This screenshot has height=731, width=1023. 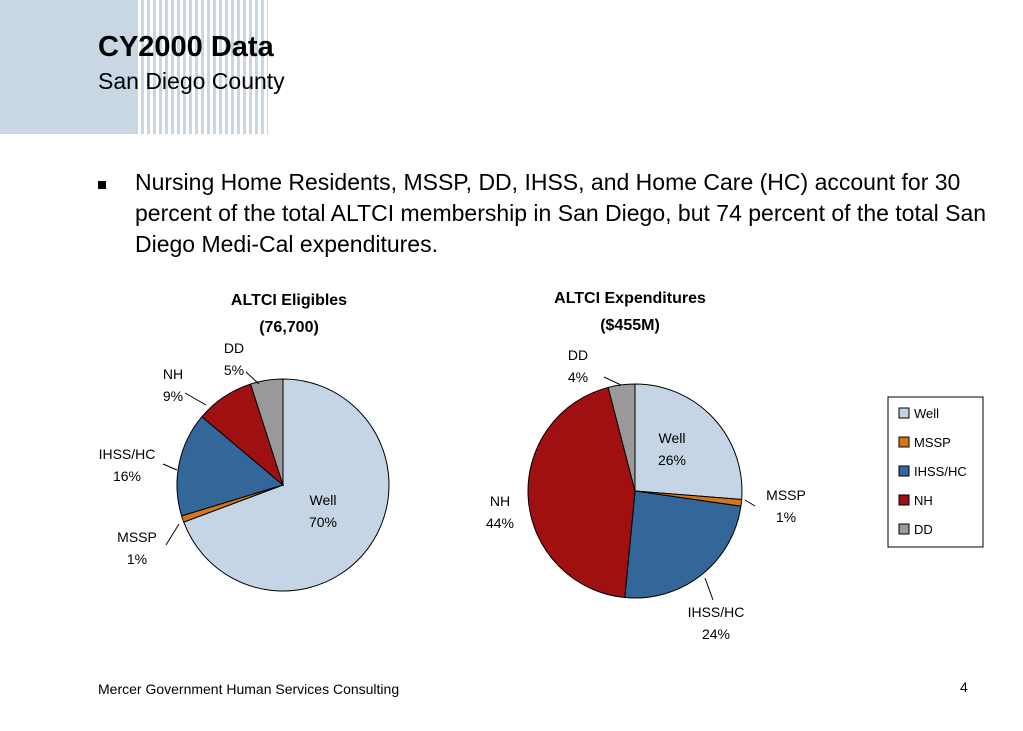 What do you see at coordinates (234, 348) in the screenshot?
I see `eligibles-label-dd: DD` at bounding box center [234, 348].